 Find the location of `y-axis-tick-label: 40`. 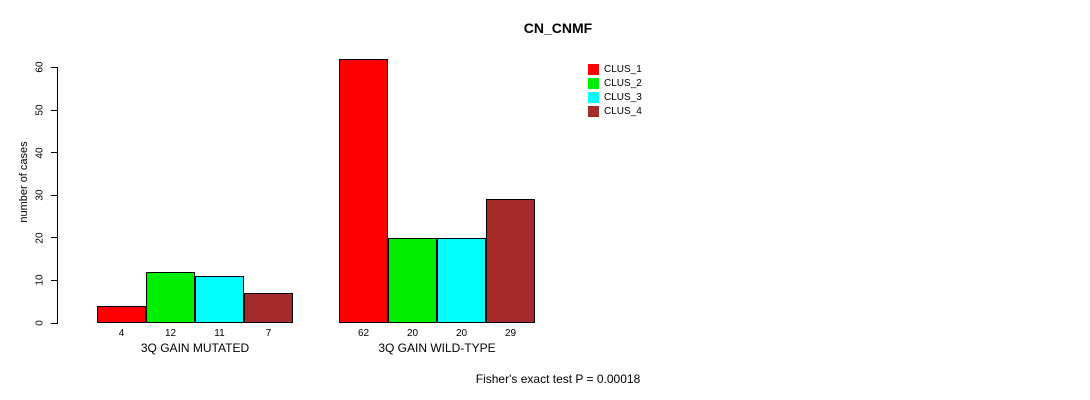

y-axis-tick-label: 40 is located at coordinates (40, 153).